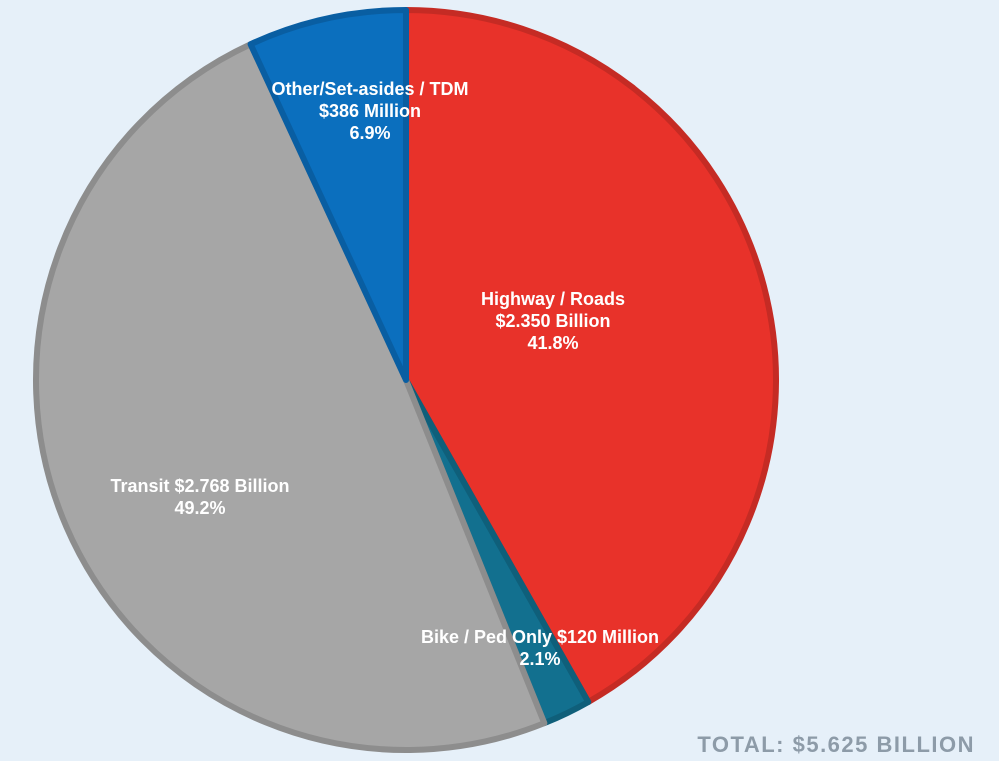 The height and width of the screenshot is (761, 999). I want to click on slice-percent: 2.1%, so click(540, 659).